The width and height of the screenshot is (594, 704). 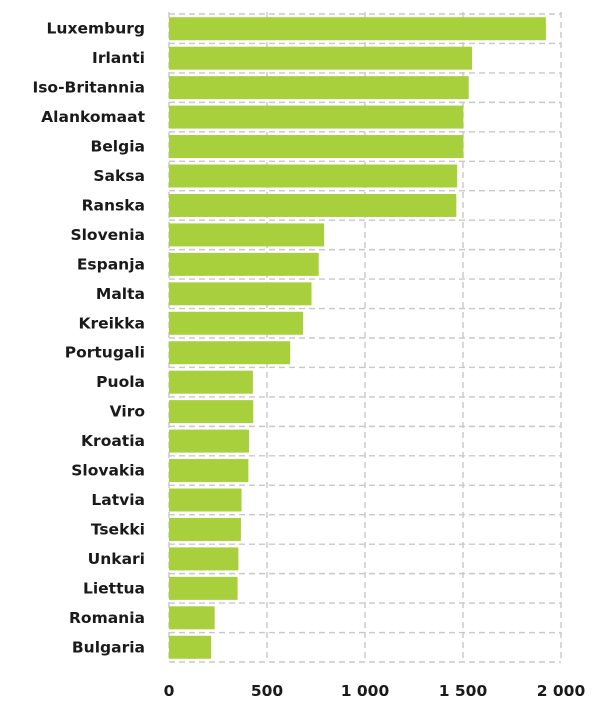 I want to click on category-label-15: Slovakia, so click(x=108, y=471).